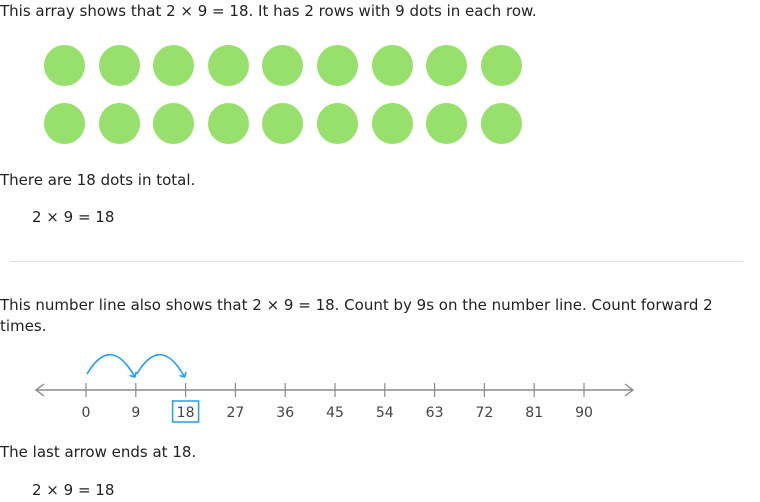 This screenshot has width=760, height=502. What do you see at coordinates (385, 413) in the screenshot?
I see `tick-label: 54` at bounding box center [385, 413].